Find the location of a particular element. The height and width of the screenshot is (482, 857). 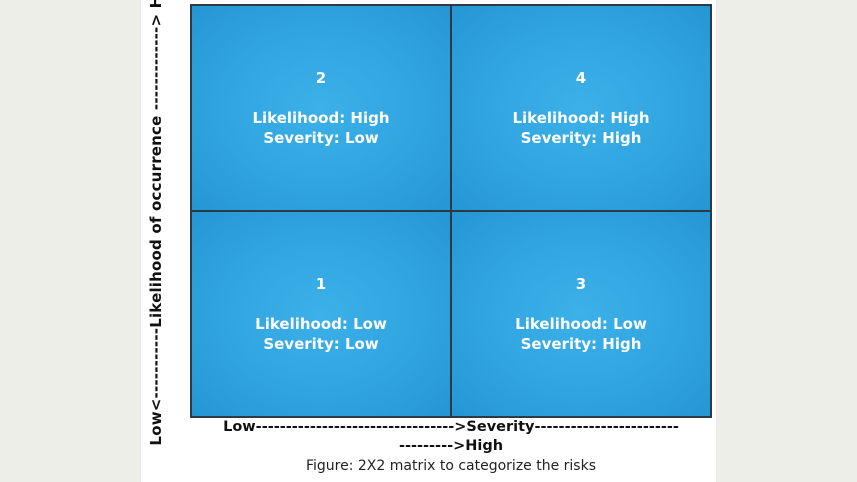

quadrant-number: 4 is located at coordinates (581, 78).